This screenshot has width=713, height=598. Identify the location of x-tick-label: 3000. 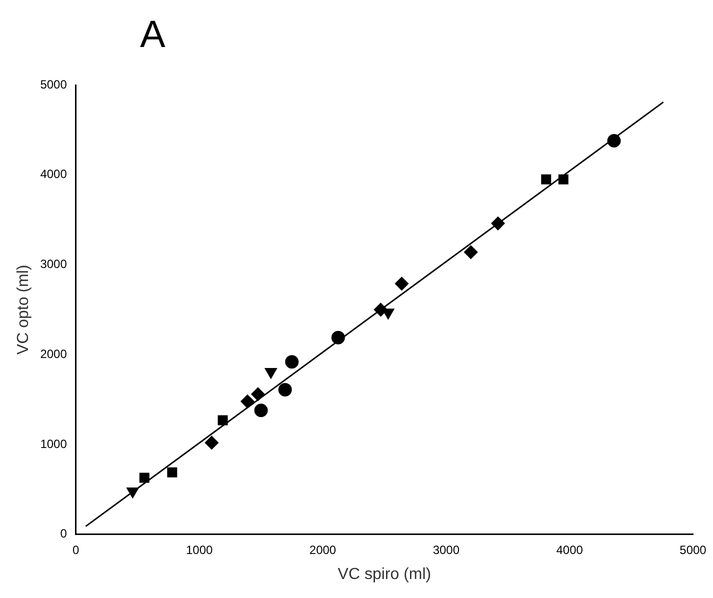
(446, 549).